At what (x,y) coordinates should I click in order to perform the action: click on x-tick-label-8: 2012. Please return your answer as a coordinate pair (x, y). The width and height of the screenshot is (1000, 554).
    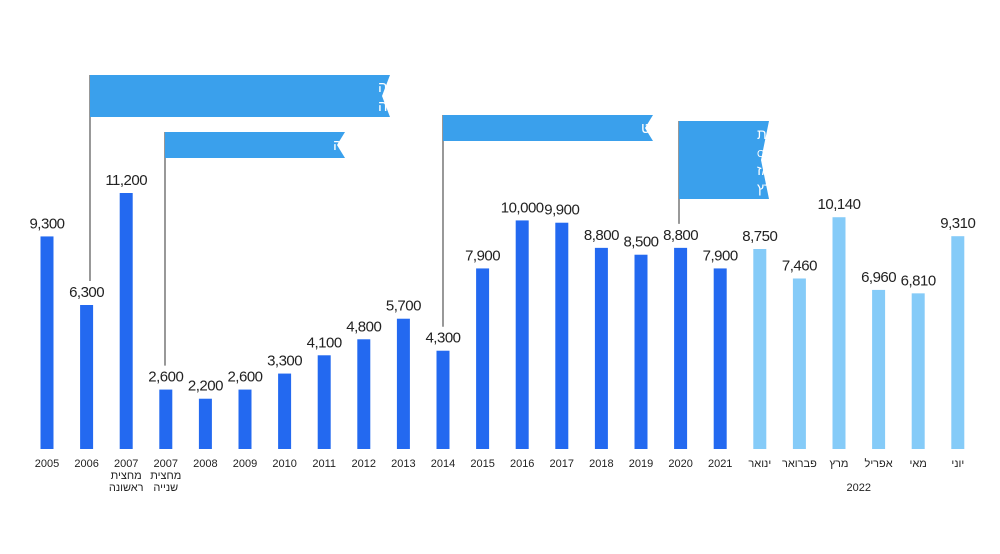
    Looking at the image, I should click on (364, 464).